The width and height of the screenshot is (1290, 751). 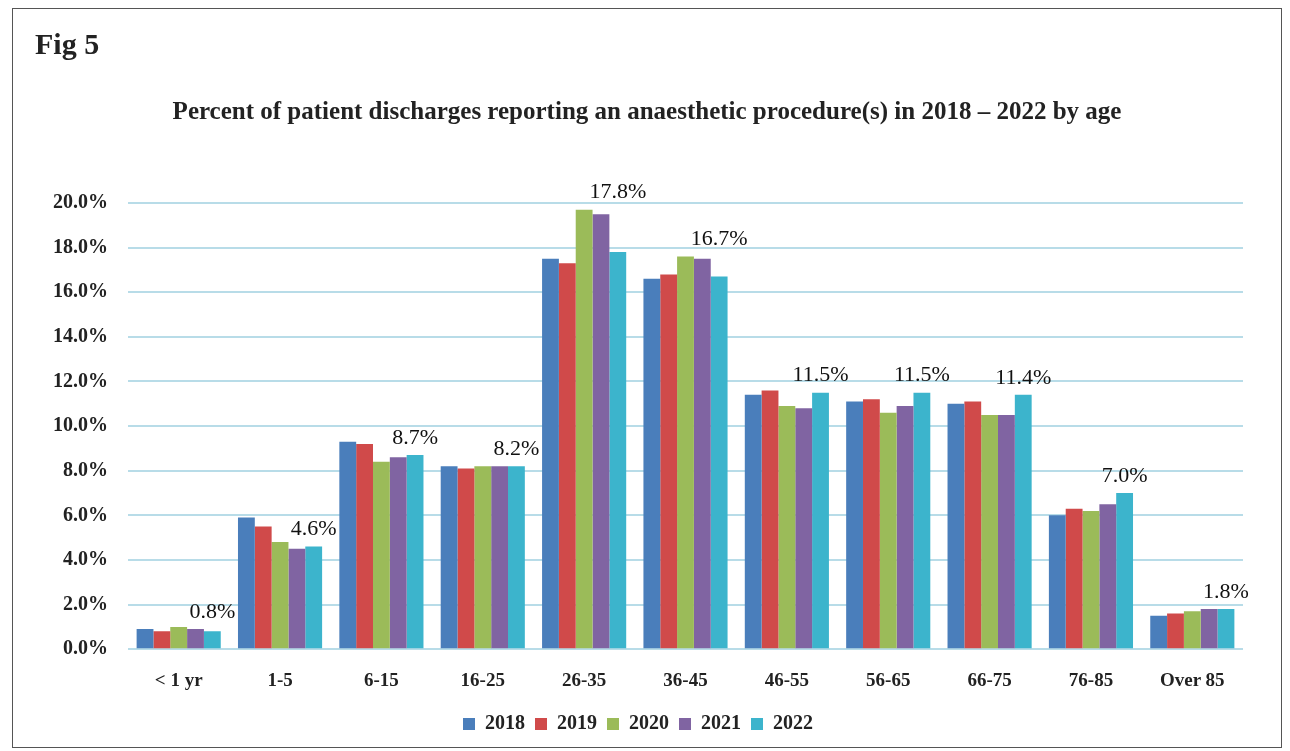 I want to click on x-tick-label: < 1 yr, so click(x=179, y=679).